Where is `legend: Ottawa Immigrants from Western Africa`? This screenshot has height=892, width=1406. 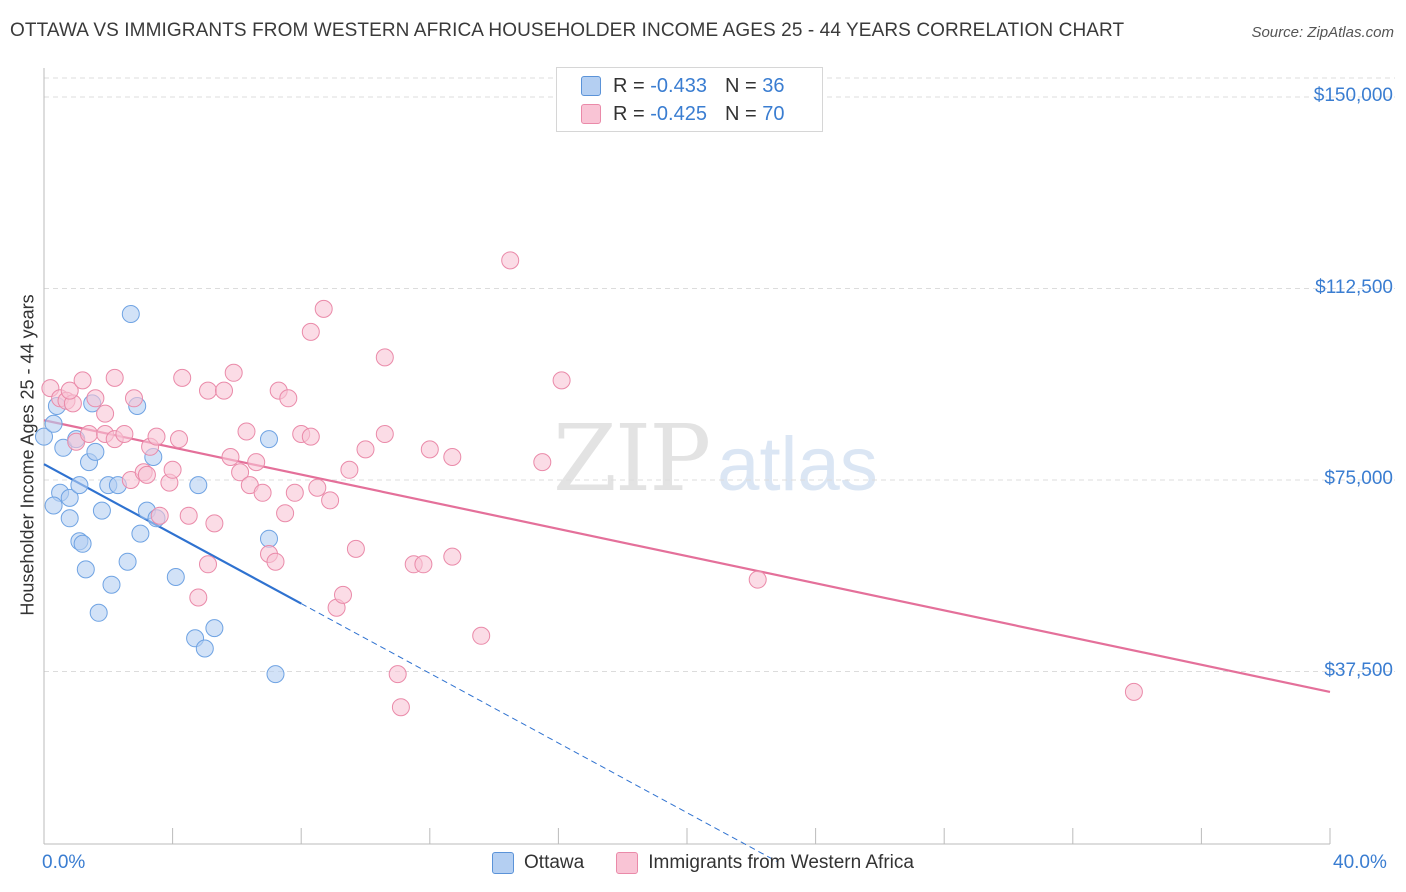 legend: Ottawa Immigrants from Western Africa is located at coordinates (703, 863).